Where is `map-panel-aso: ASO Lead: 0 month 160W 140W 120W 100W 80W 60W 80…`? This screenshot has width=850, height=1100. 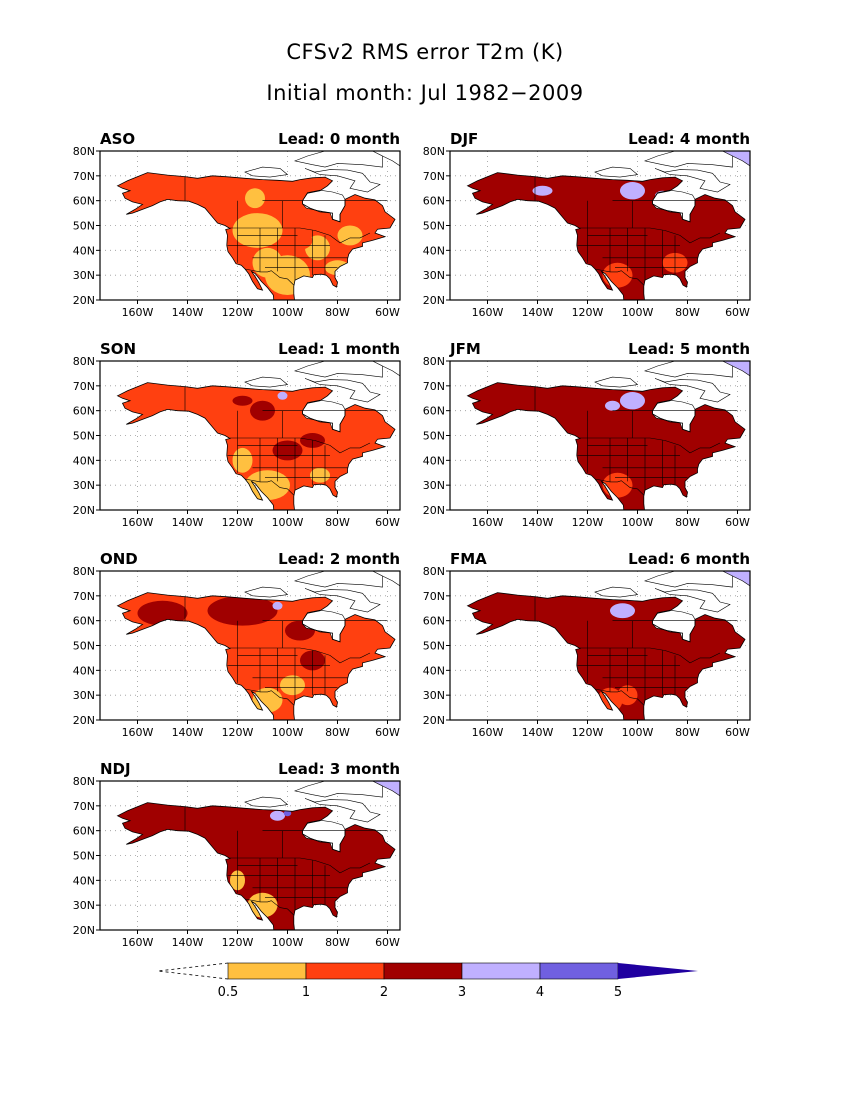 map-panel-aso: ASO Lead: 0 month 160W 140W 120W 100W 80W 60W 80… is located at coordinates (241, 230).